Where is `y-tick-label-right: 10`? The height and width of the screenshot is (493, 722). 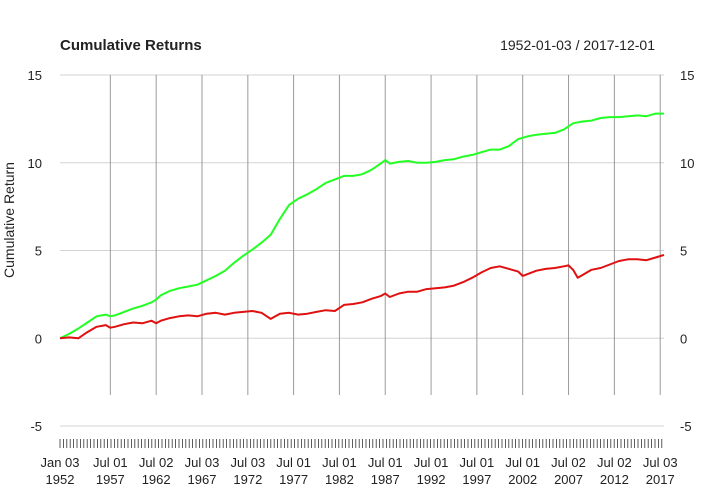 y-tick-label-right: 10 is located at coordinates (687, 163).